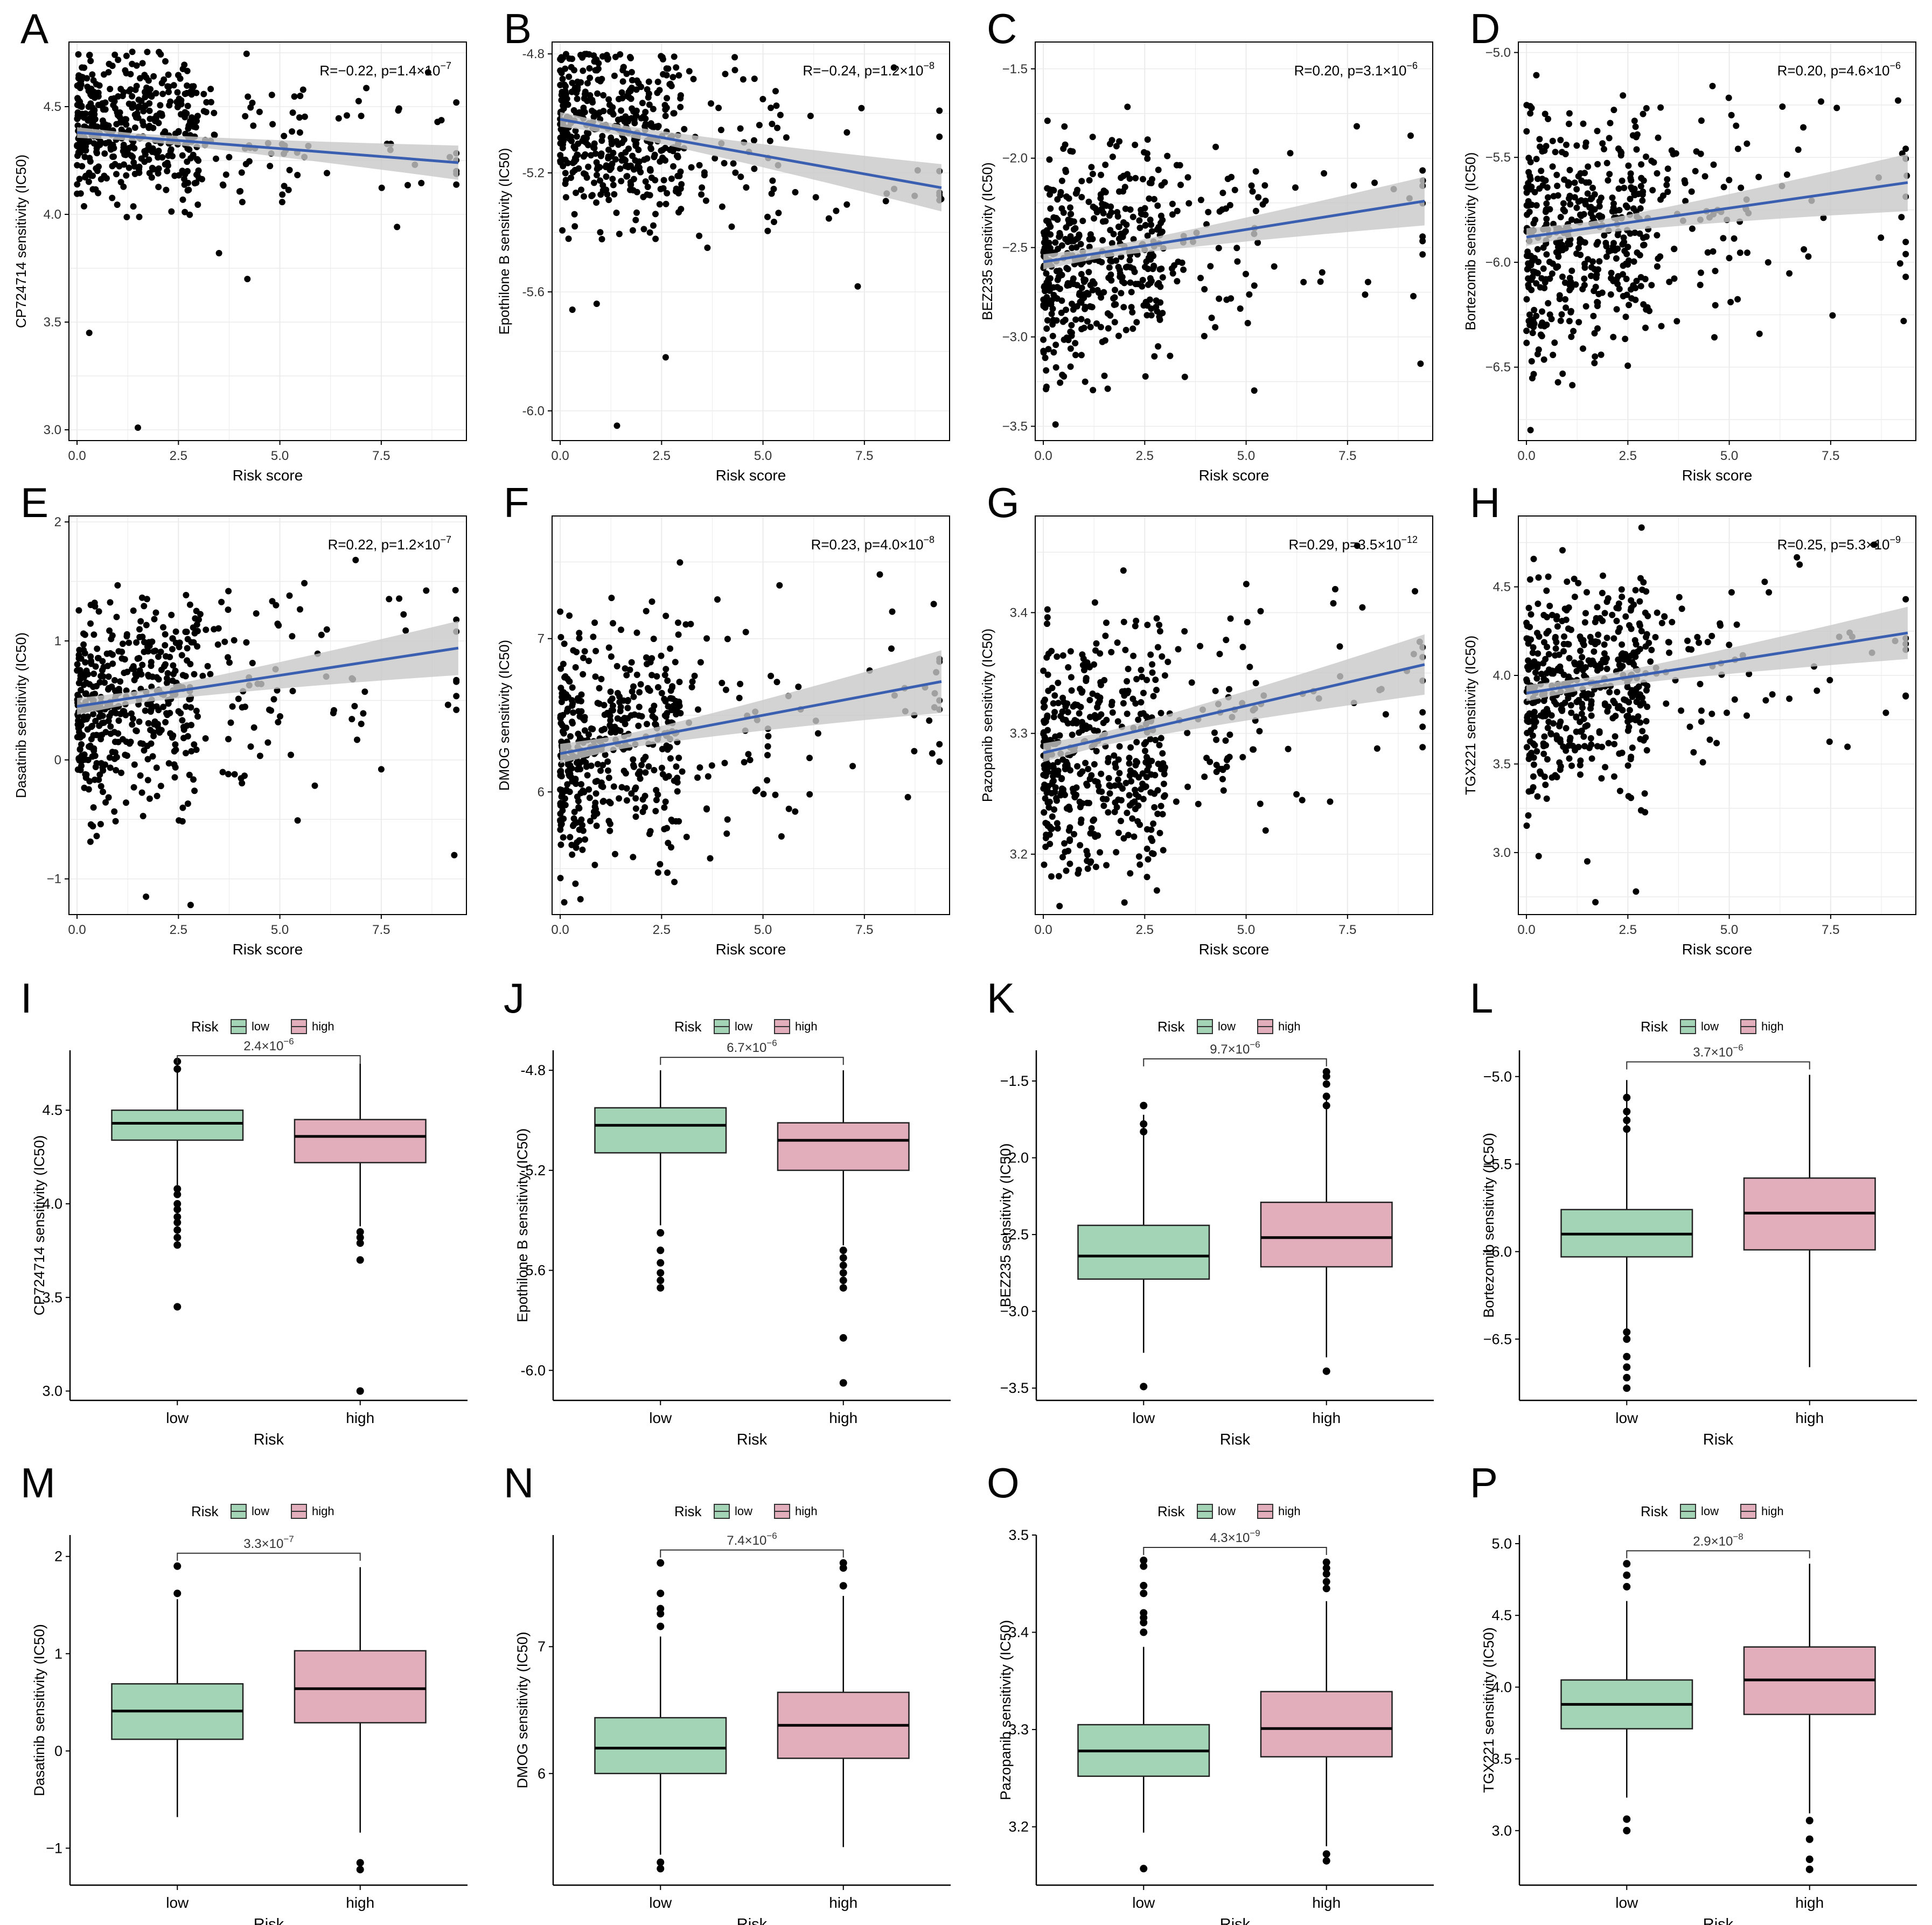  What do you see at coordinates (1015, 69) in the screenshot?
I see `y-tick-label: −1.5` at bounding box center [1015, 69].